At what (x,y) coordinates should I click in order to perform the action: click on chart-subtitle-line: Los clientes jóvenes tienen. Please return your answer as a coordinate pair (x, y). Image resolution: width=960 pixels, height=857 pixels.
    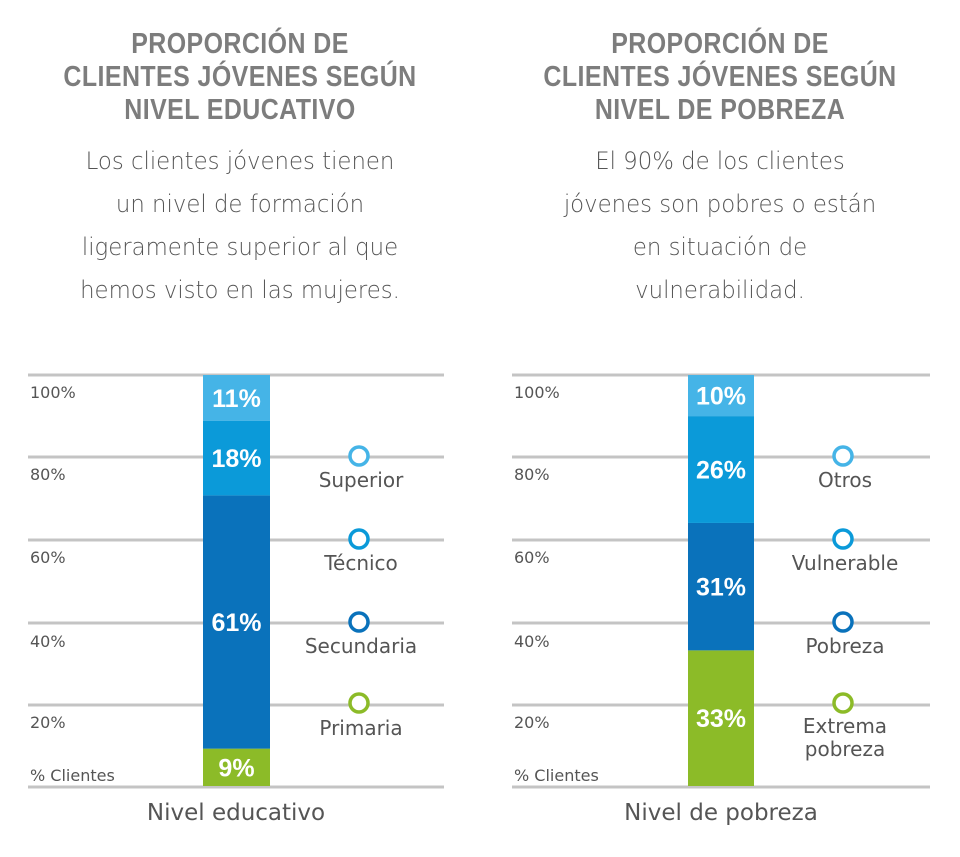
    Looking at the image, I should click on (240, 161).